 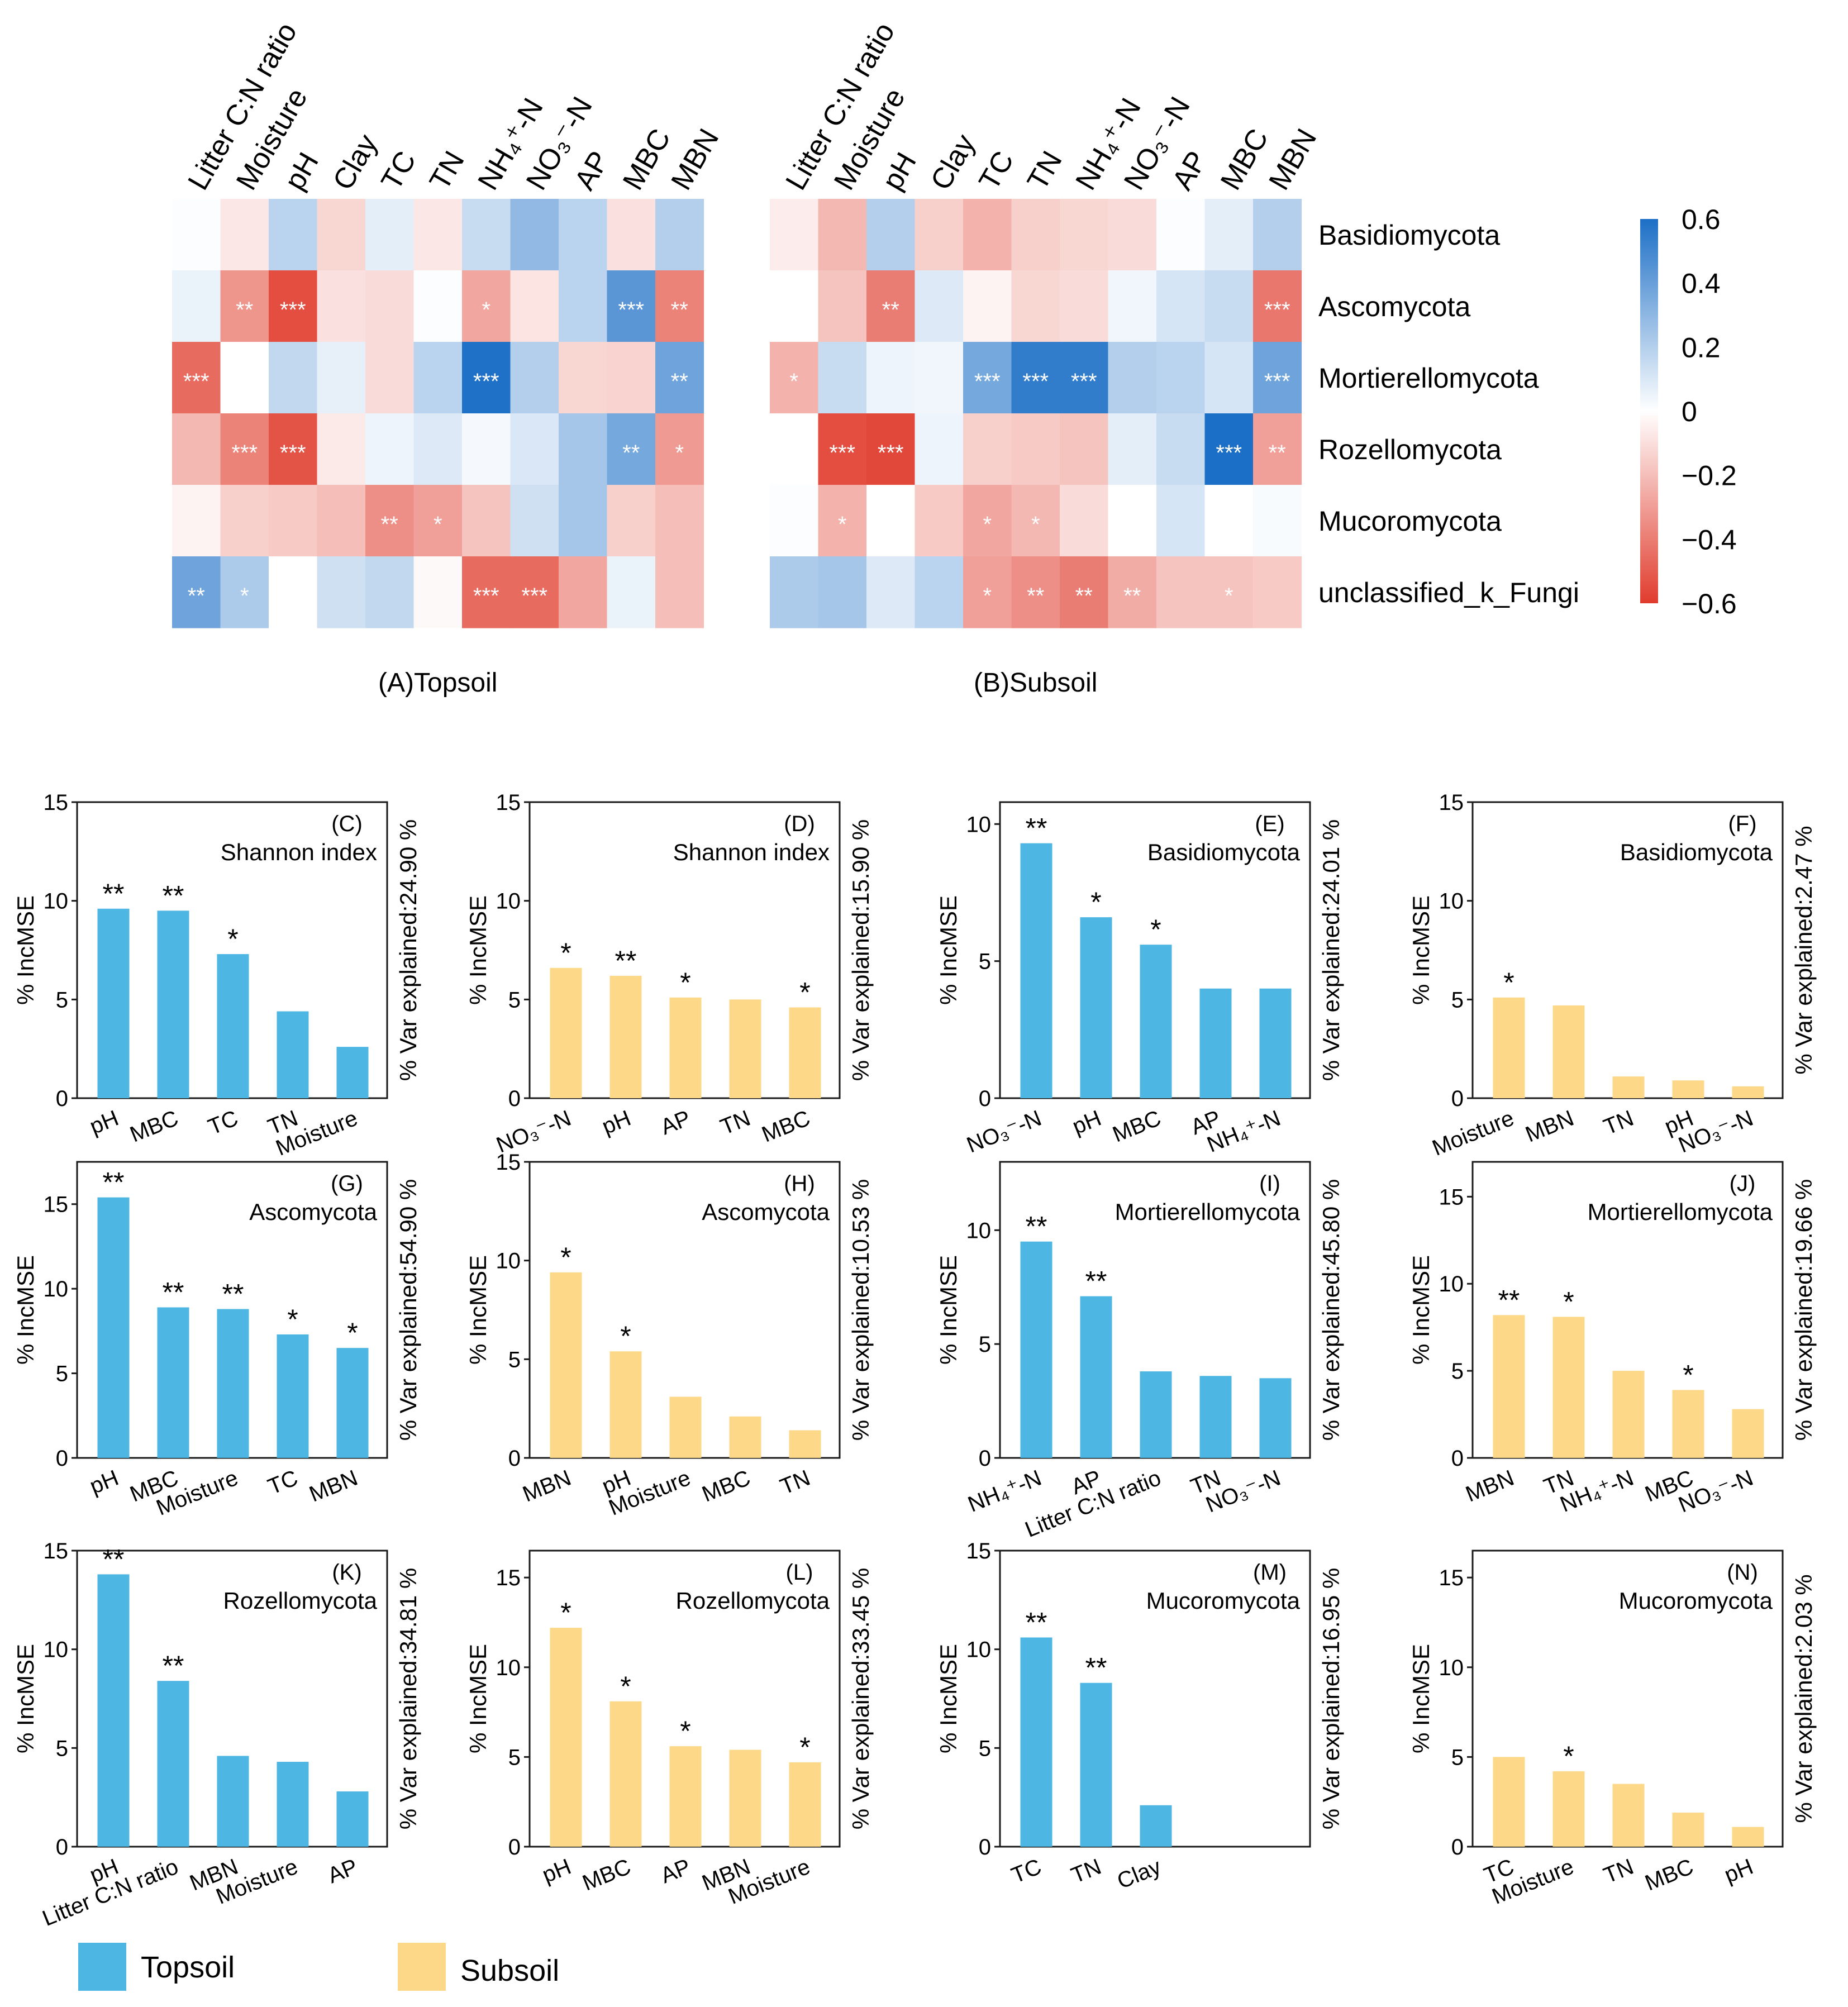 I want to click on var-explained-label: % Var explained:2.03 %, so click(x=1803, y=1699).